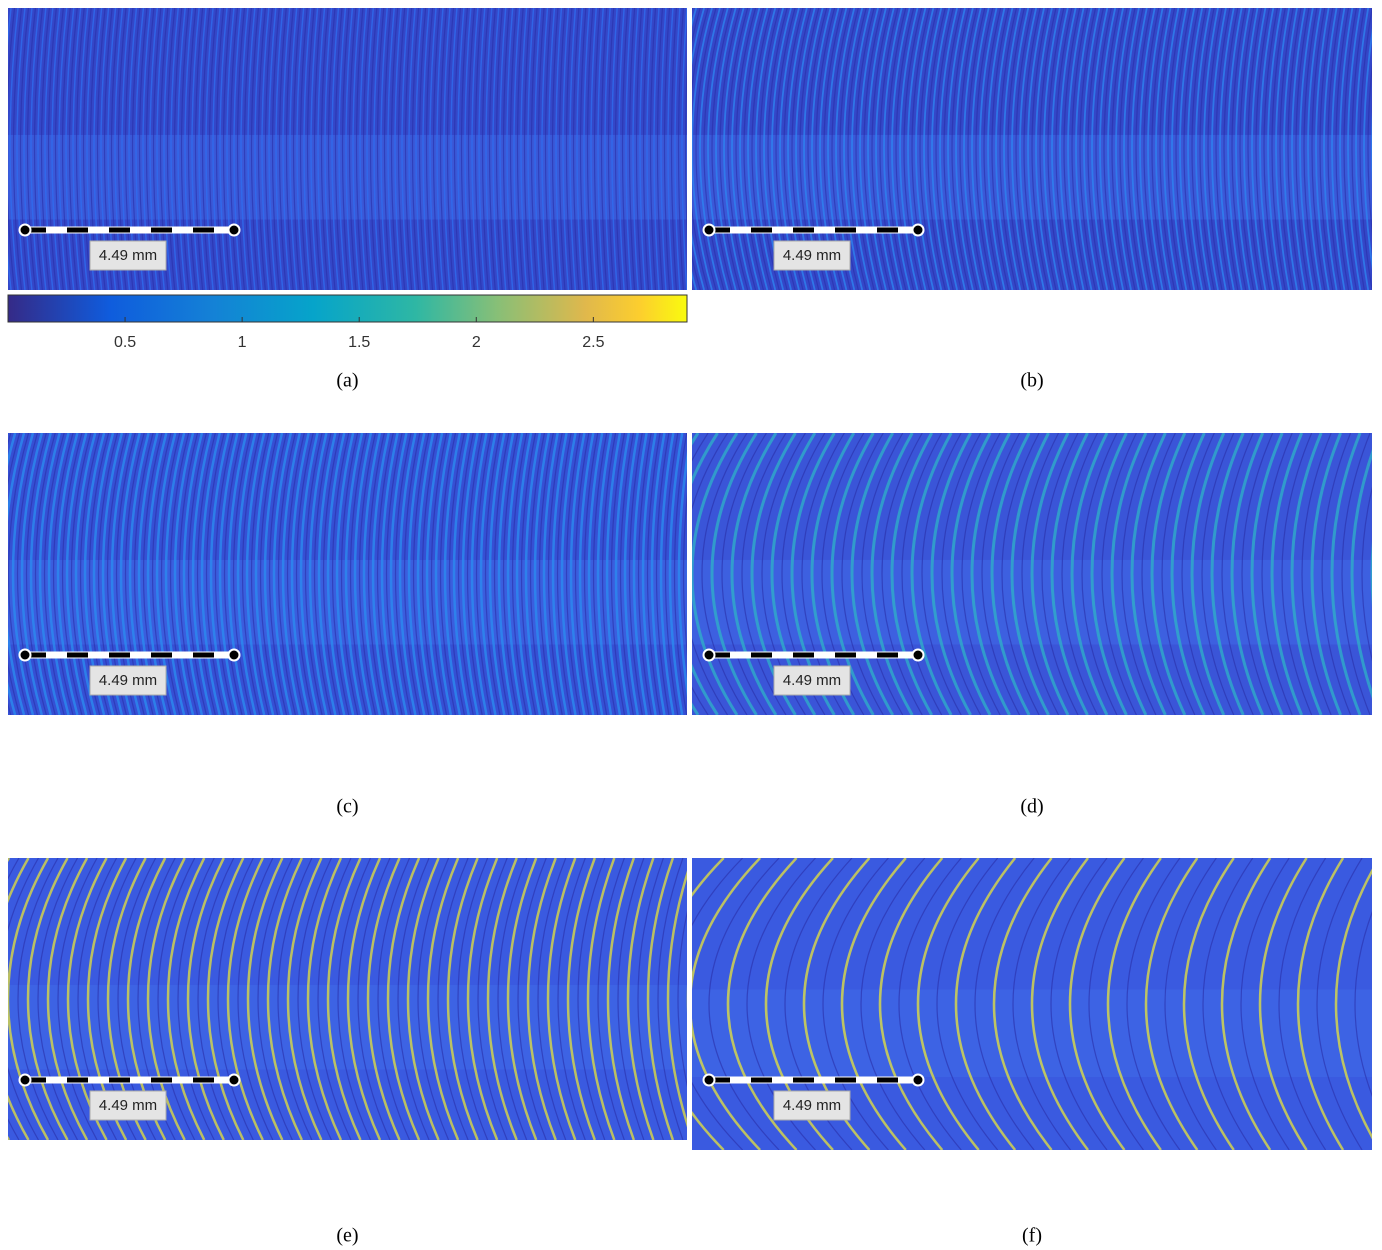 The width and height of the screenshot is (1382, 1250). I want to click on panel-label: (f), so click(1032, 1236).